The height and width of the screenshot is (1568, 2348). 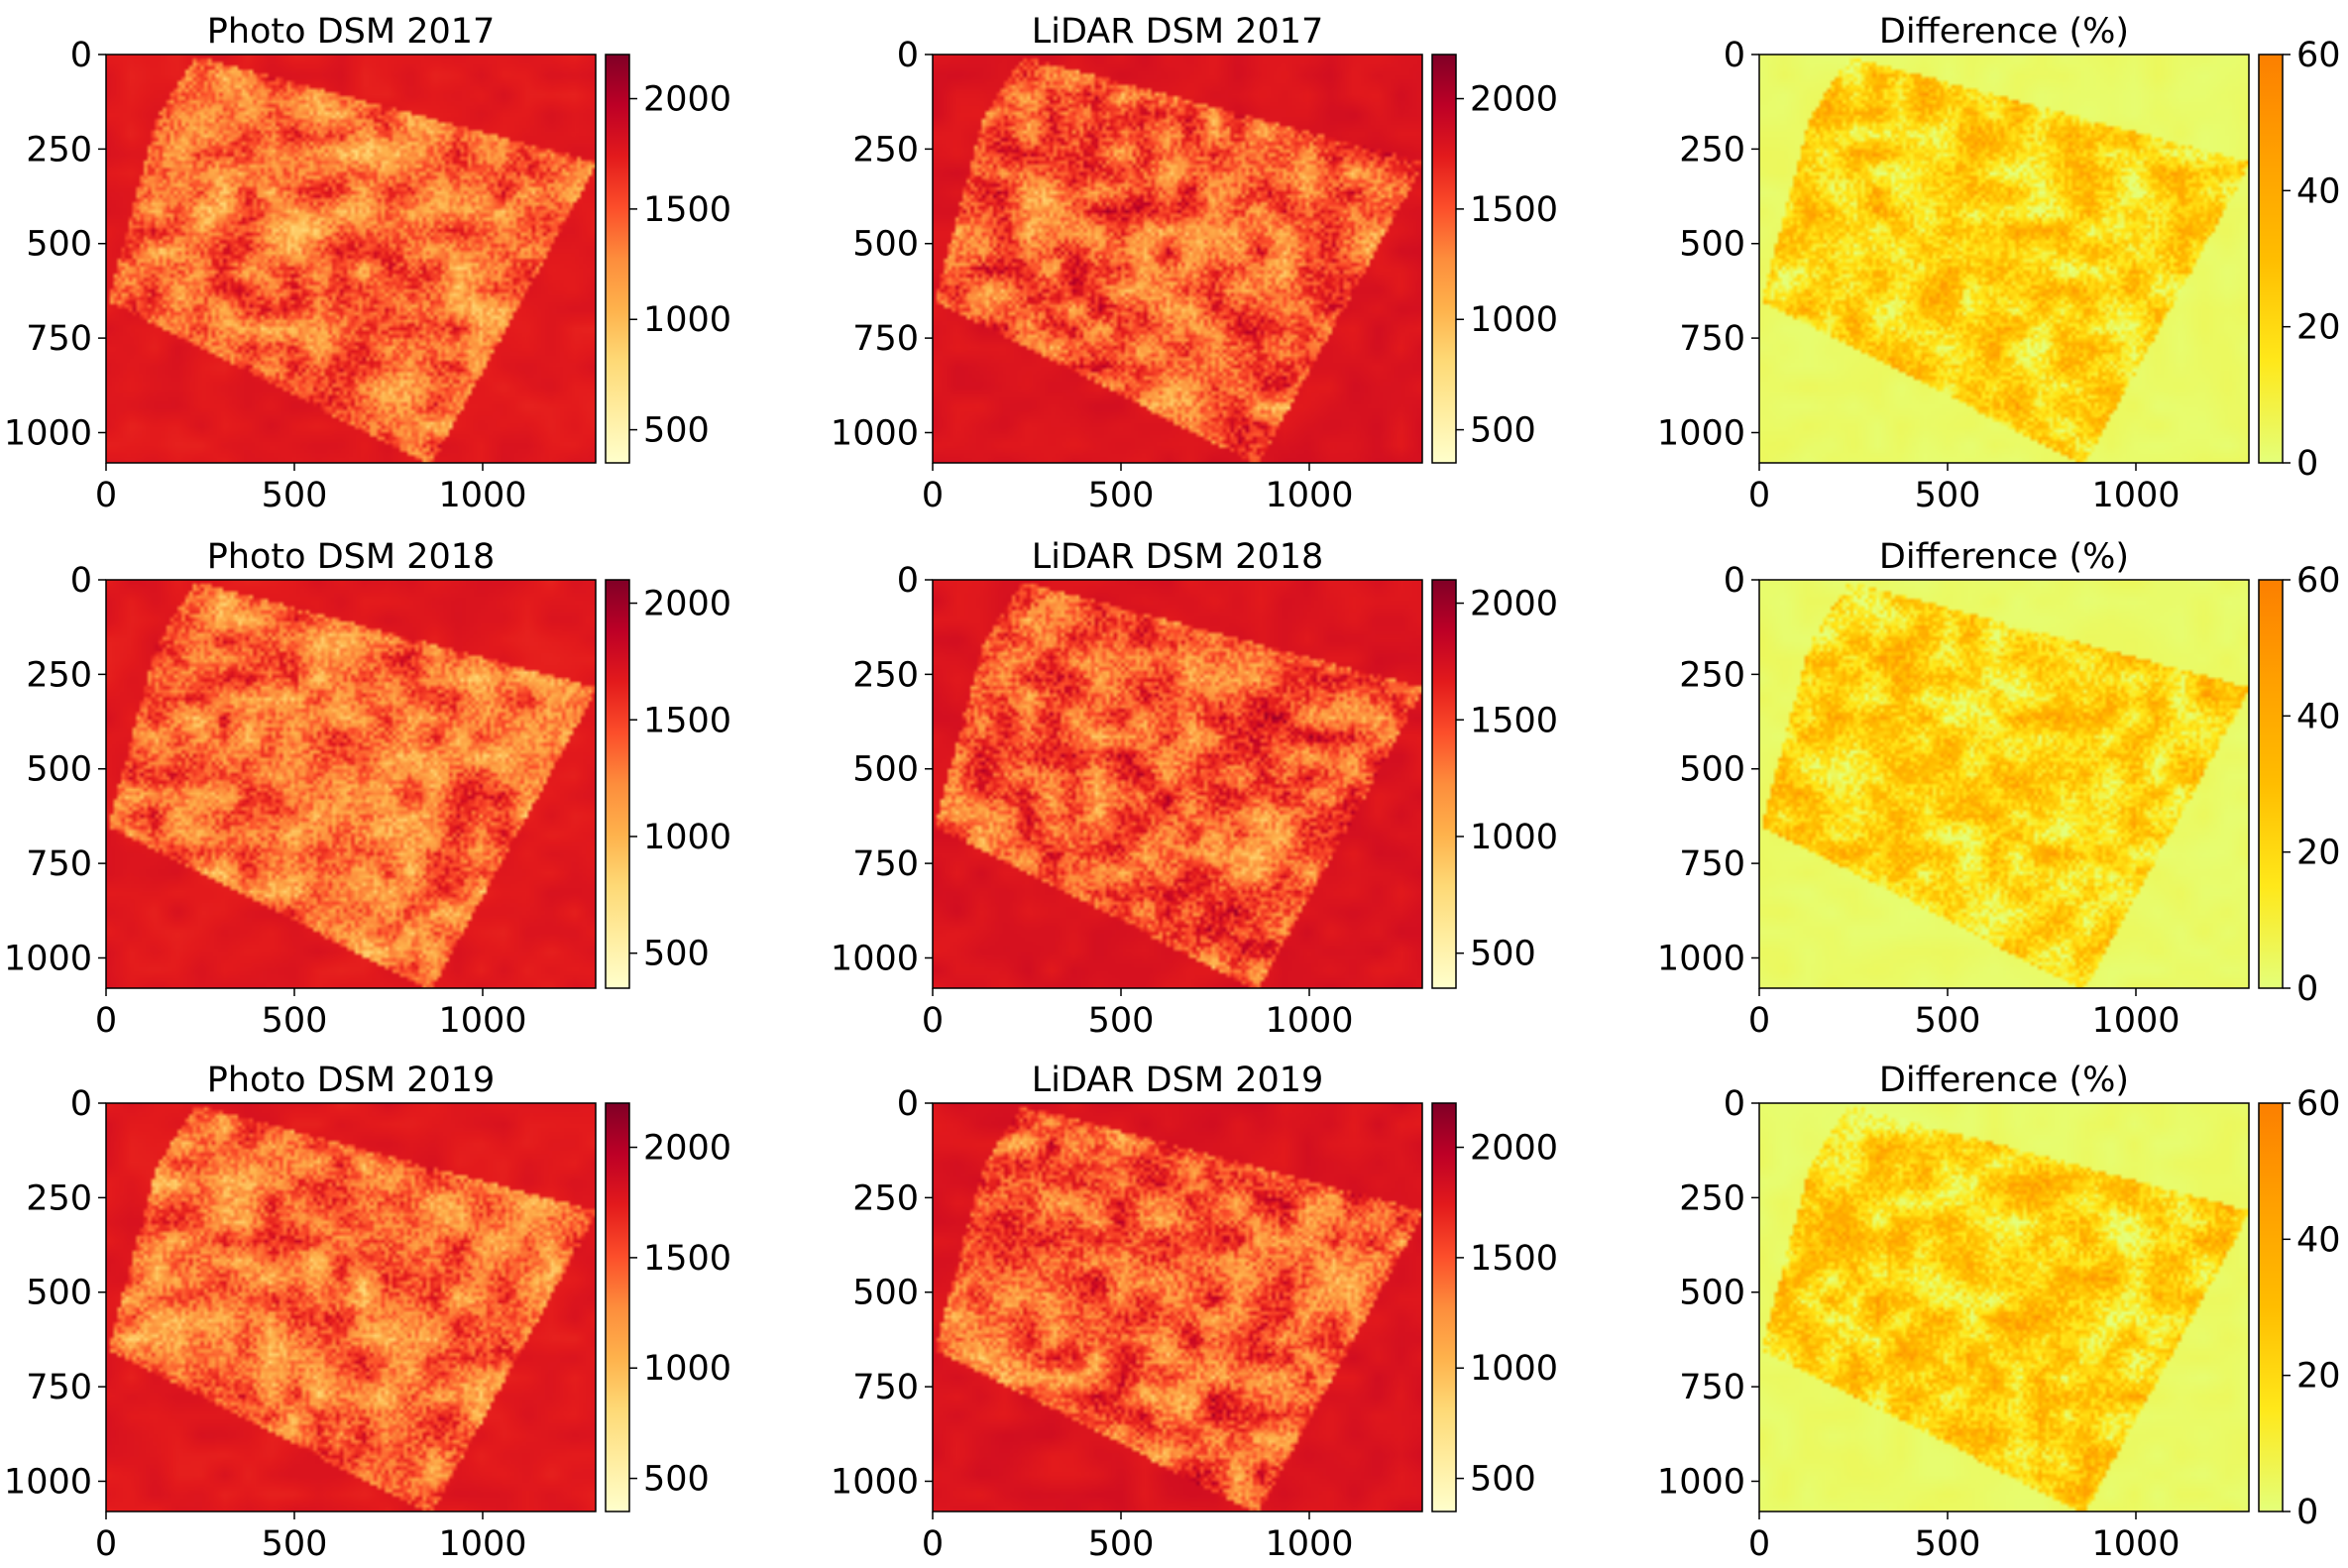 What do you see at coordinates (351, 32) in the screenshot?
I see `subplot-title: Photo DSM 2017` at bounding box center [351, 32].